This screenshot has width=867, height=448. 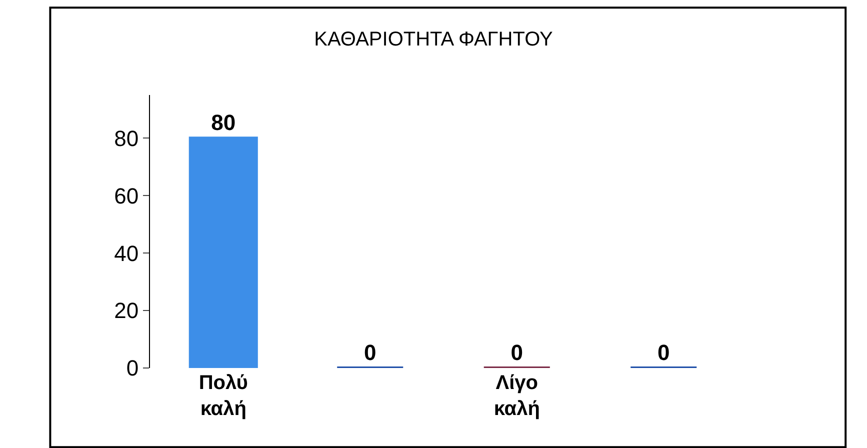 What do you see at coordinates (223, 123) in the screenshot?
I see `data-label: 80` at bounding box center [223, 123].